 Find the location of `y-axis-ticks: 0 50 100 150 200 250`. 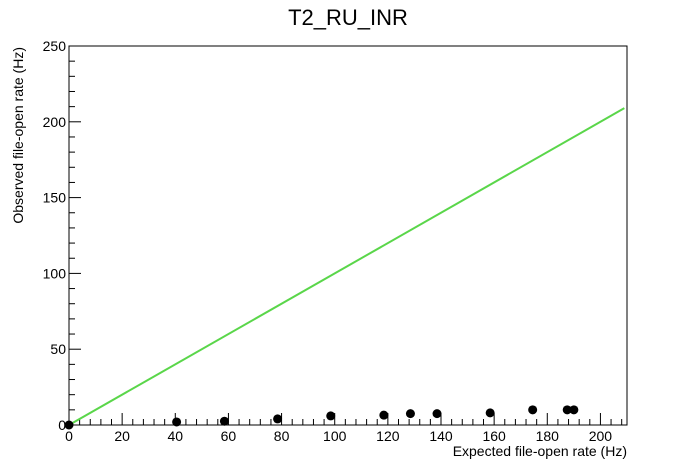

y-axis-ticks: 0 50 100 150 200 250 is located at coordinates (62, 235).